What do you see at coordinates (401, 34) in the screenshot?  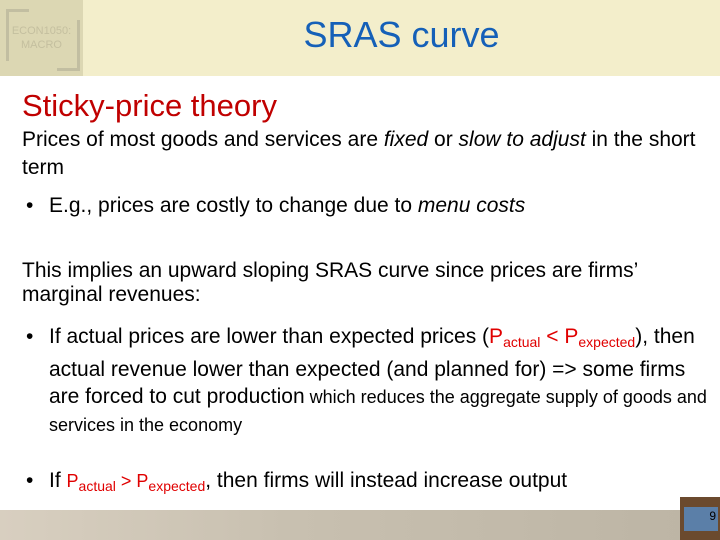 I see `slide-title: SRAS curve` at bounding box center [401, 34].